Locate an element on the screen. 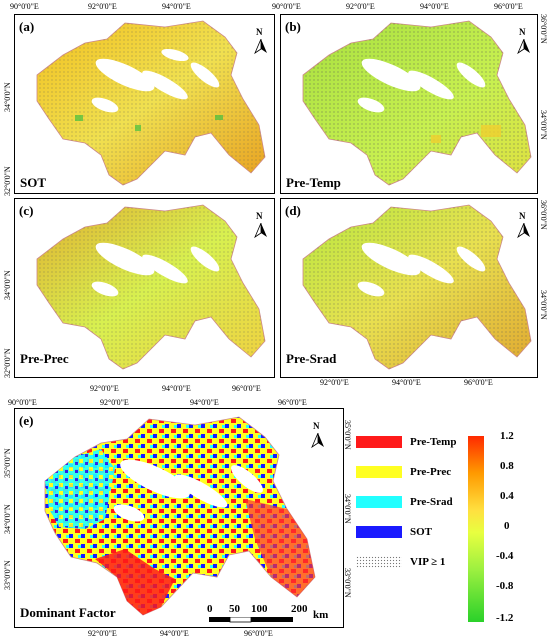  panel-a-label: (a) is located at coordinates (27, 26).